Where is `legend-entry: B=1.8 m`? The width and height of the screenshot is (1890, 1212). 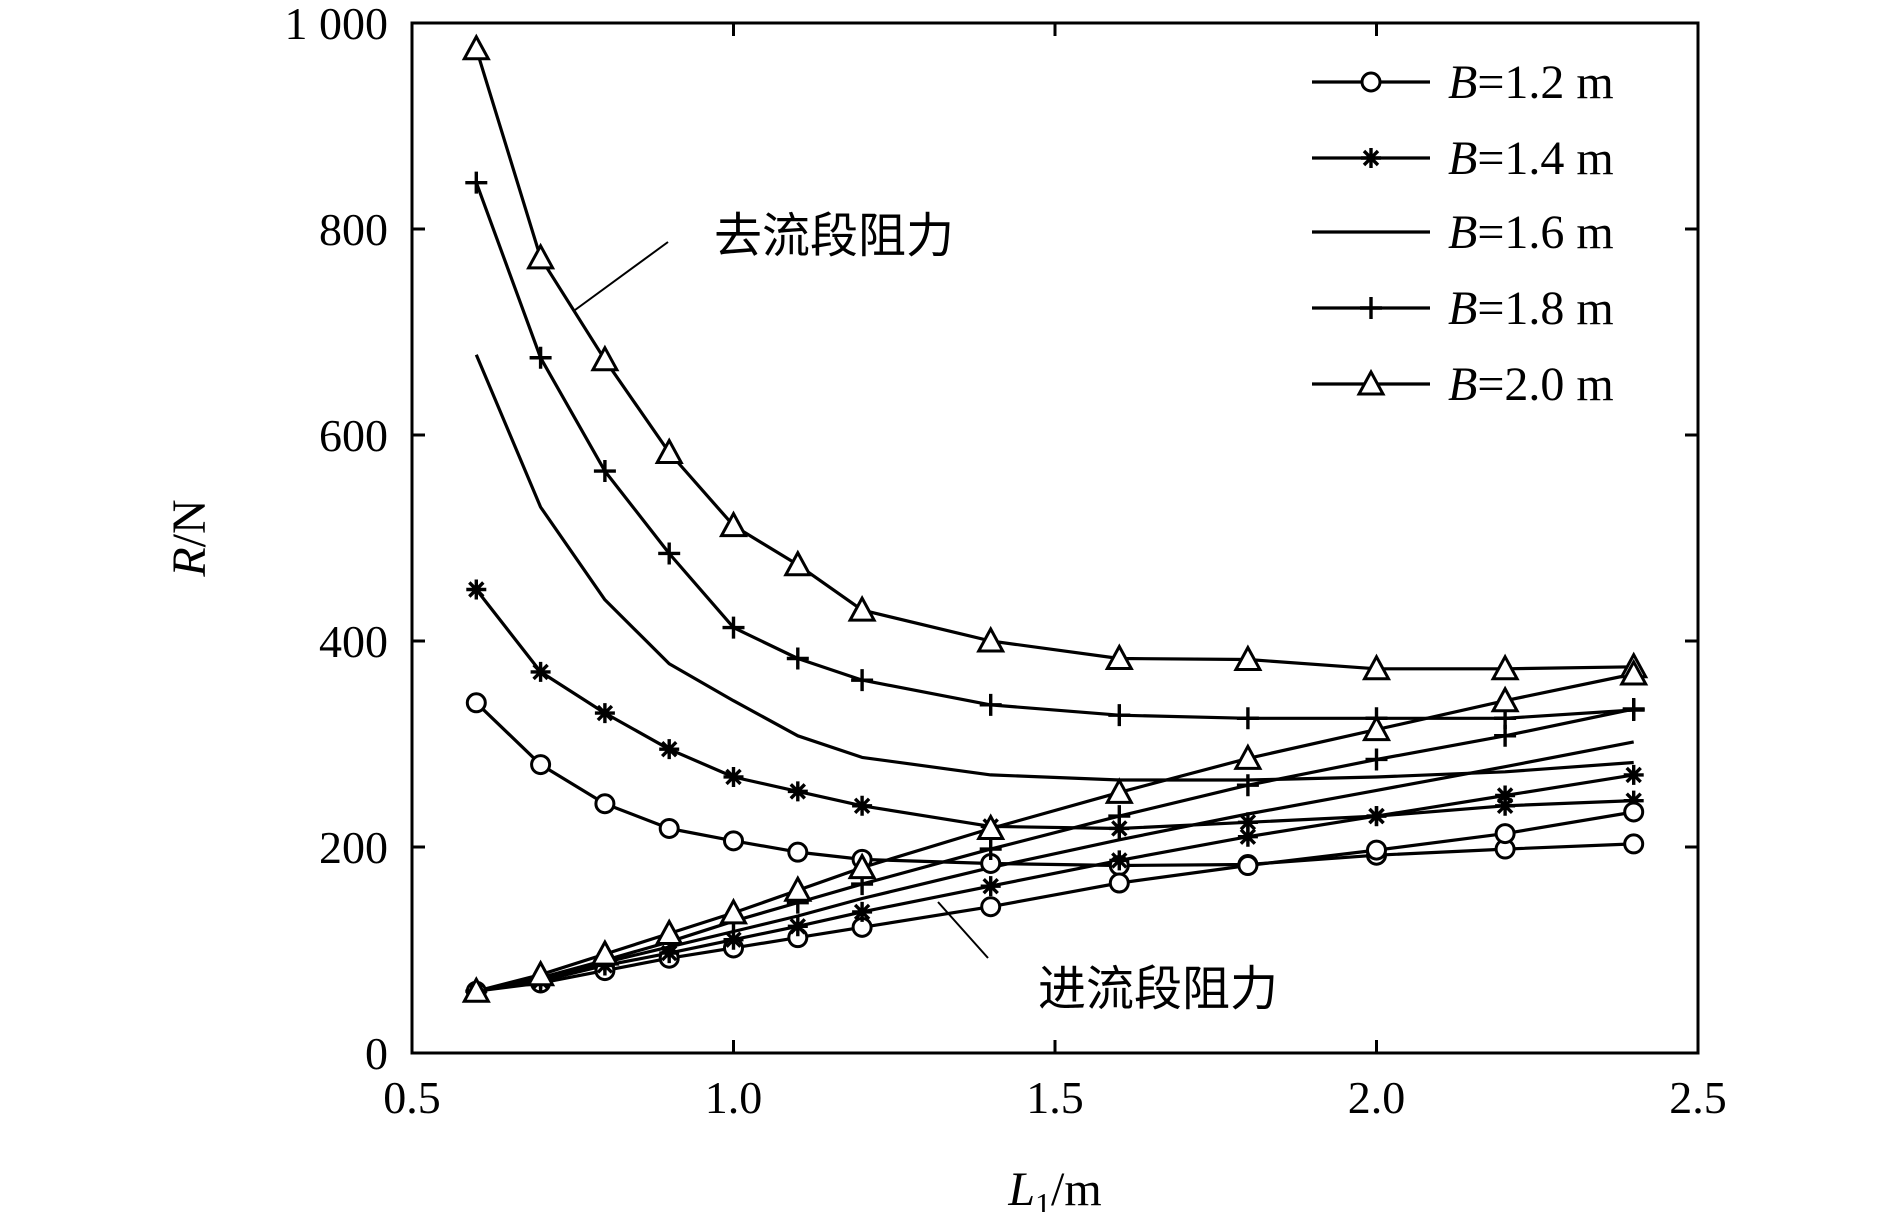 legend-entry: B=1.8 m is located at coordinates (1463, 308).